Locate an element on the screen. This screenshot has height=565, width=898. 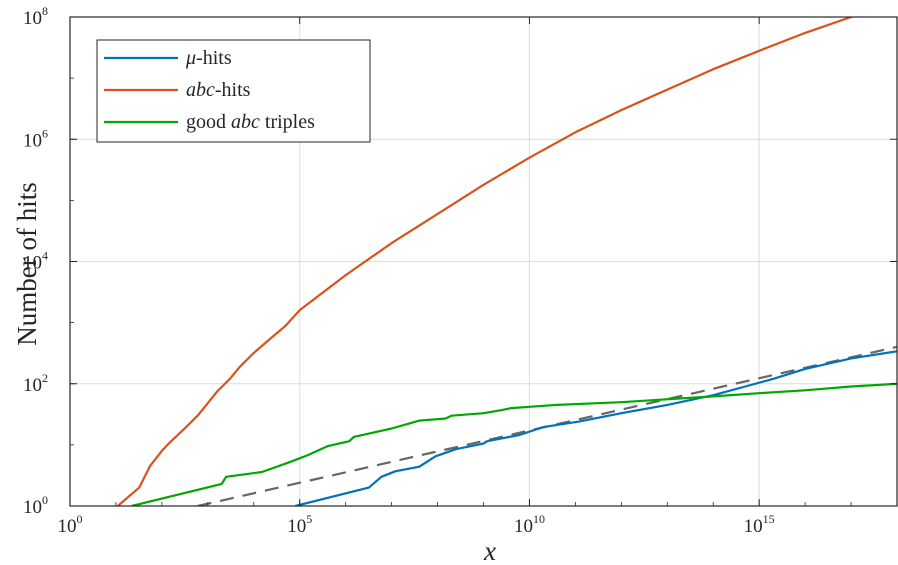
y-tick-label: 10⁸ is located at coordinates (35, 16).